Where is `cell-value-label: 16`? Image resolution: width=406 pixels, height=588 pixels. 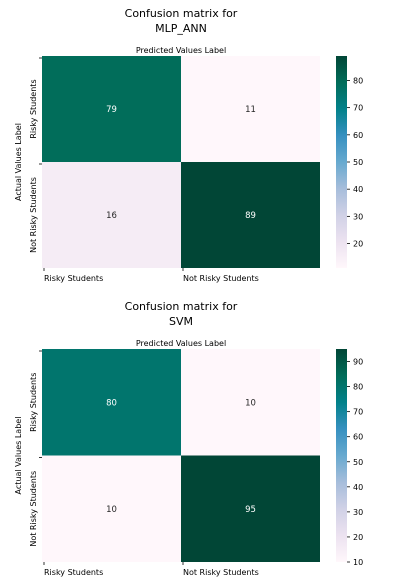
cell-value-label: 16 is located at coordinates (111, 216).